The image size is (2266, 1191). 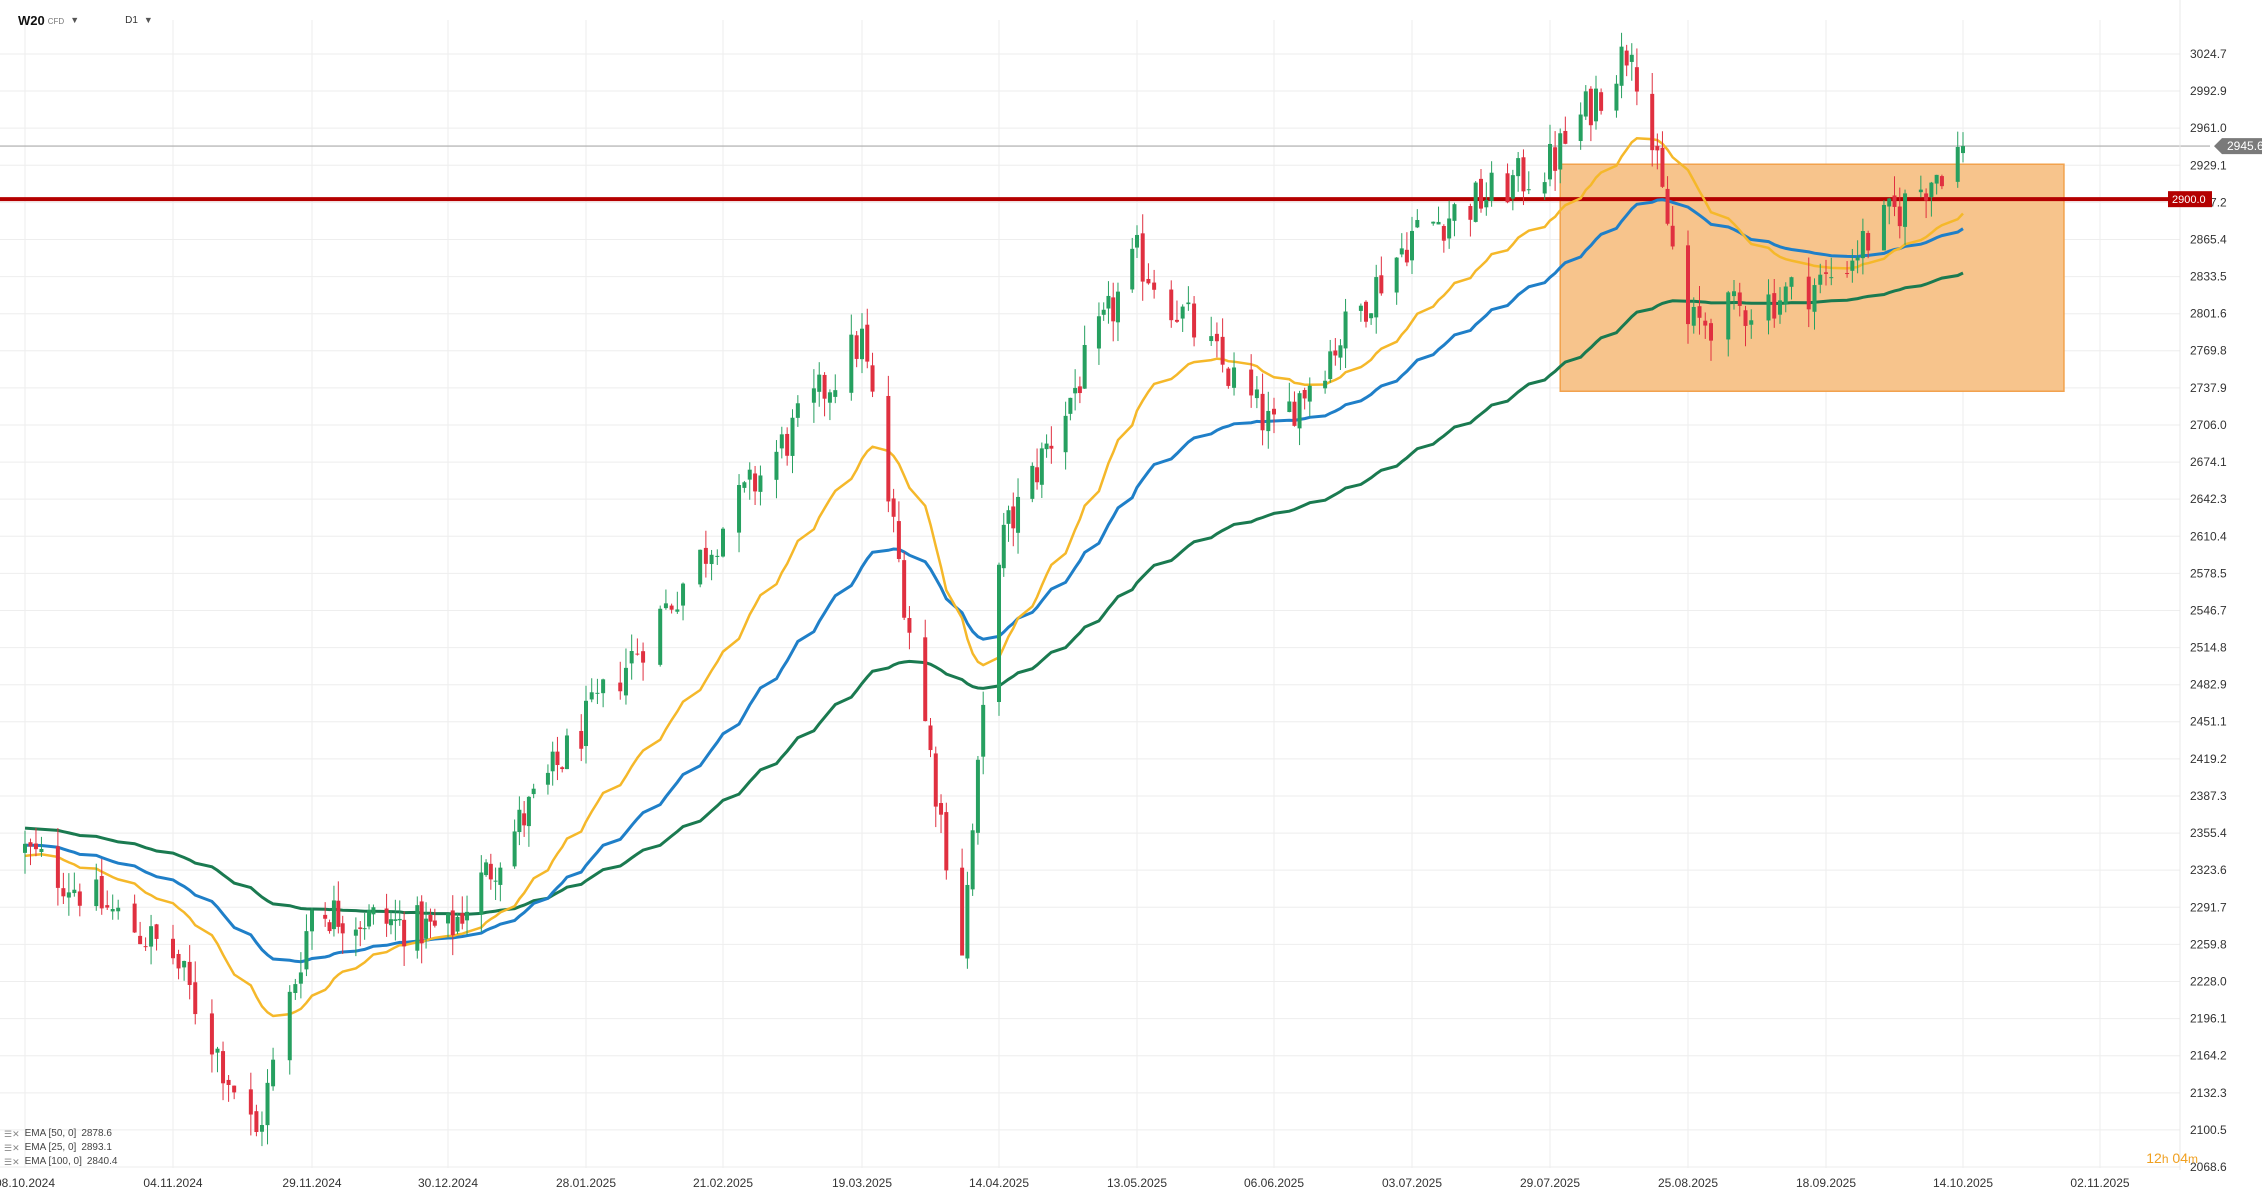 I want to click on legend-value: 2893.1, so click(x=96, y=1147).